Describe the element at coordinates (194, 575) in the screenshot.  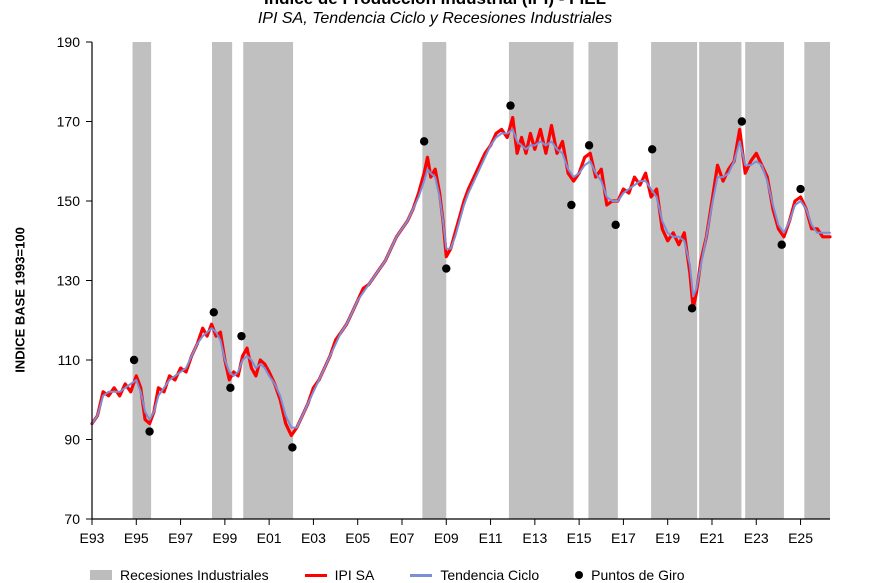
I see `legend-label: Recesiones Industriales` at that location.